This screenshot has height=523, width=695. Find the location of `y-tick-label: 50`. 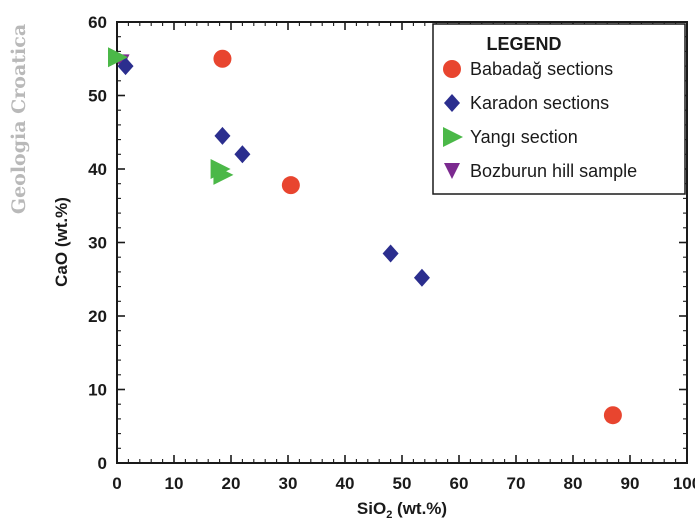

y-tick-label: 50 is located at coordinates (97, 96).